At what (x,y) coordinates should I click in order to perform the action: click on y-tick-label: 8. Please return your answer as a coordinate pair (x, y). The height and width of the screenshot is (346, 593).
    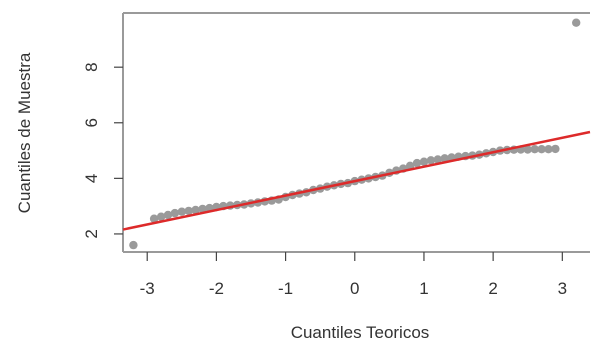
    Looking at the image, I should click on (91, 66).